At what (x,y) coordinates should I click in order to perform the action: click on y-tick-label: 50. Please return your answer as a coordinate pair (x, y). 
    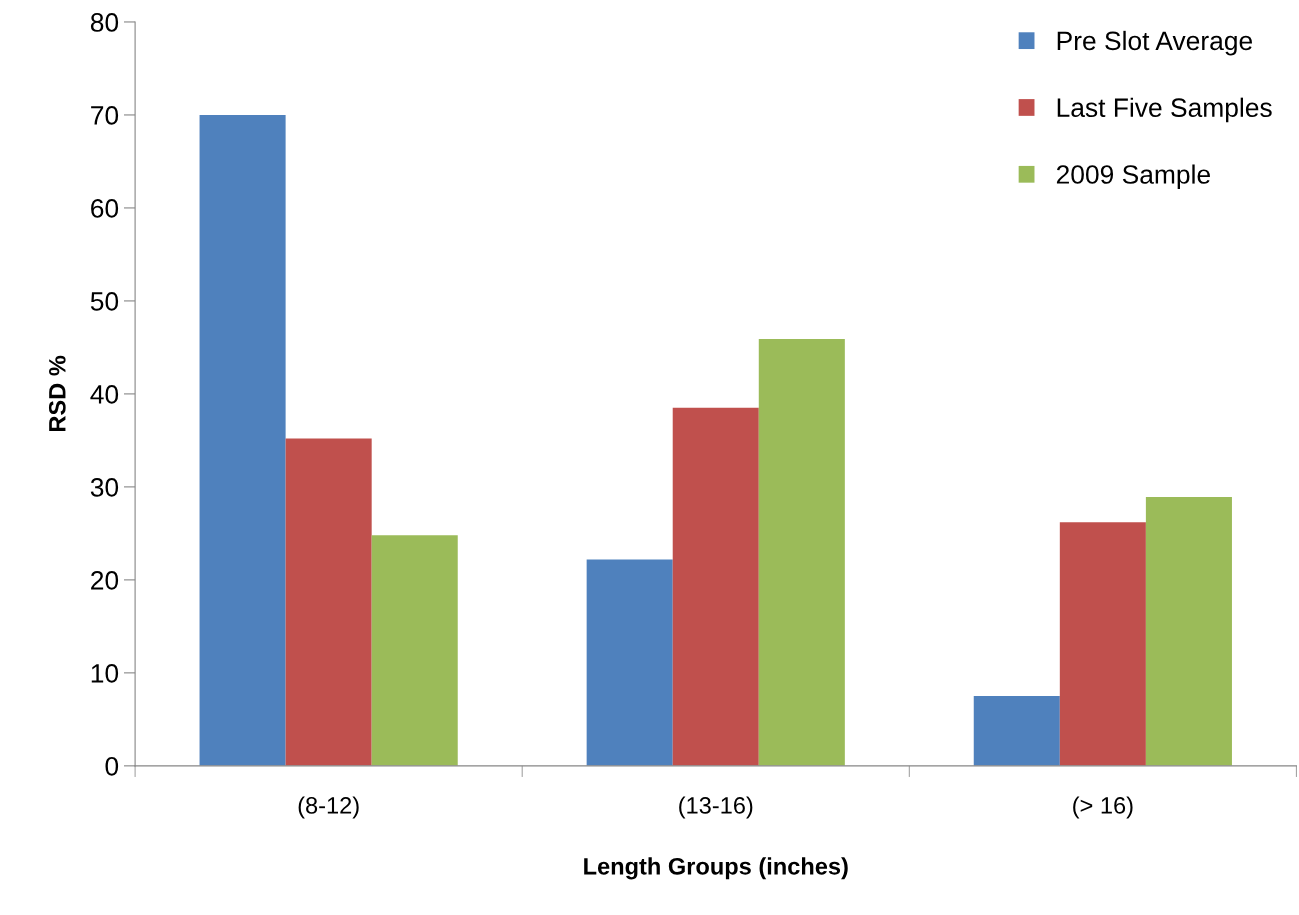
    Looking at the image, I should click on (104, 301).